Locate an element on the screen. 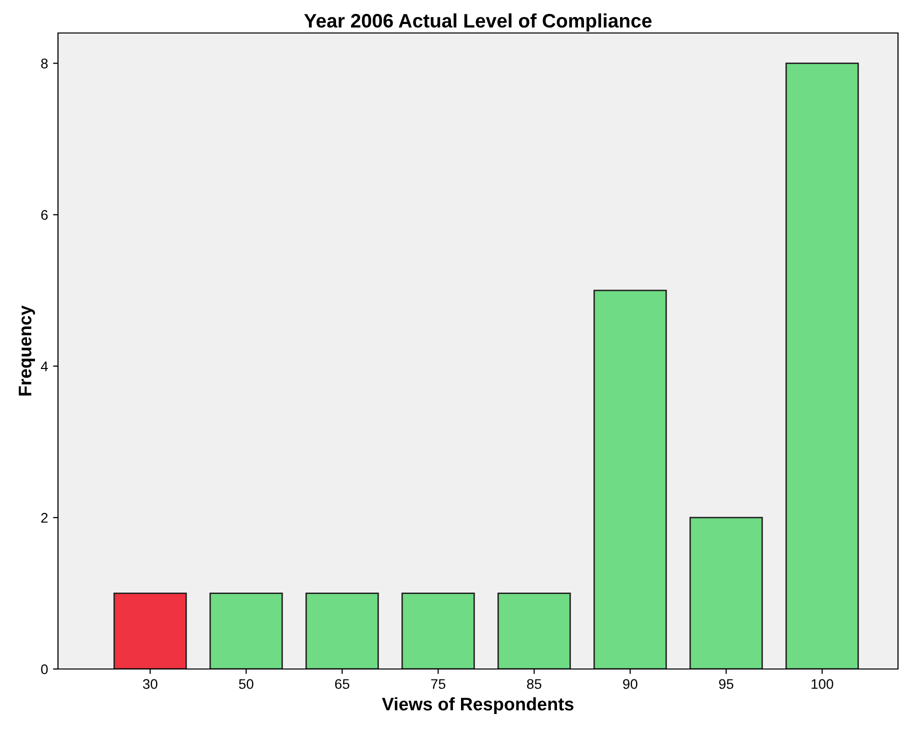 The width and height of the screenshot is (900, 736). y-tick-label: 6 is located at coordinates (44, 215).